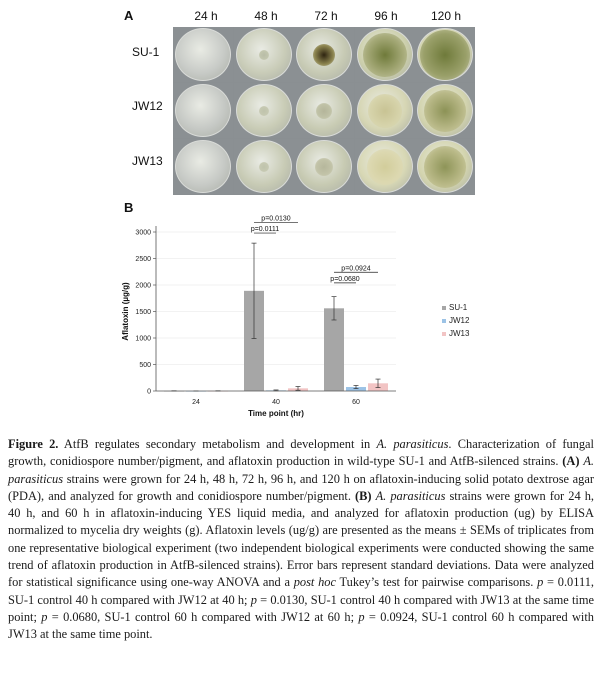 The width and height of the screenshot is (600, 692). What do you see at coordinates (437, 582) in the screenshot?
I see `caption-text: Tukey’s test for pairwise comparisons.` at bounding box center [437, 582].